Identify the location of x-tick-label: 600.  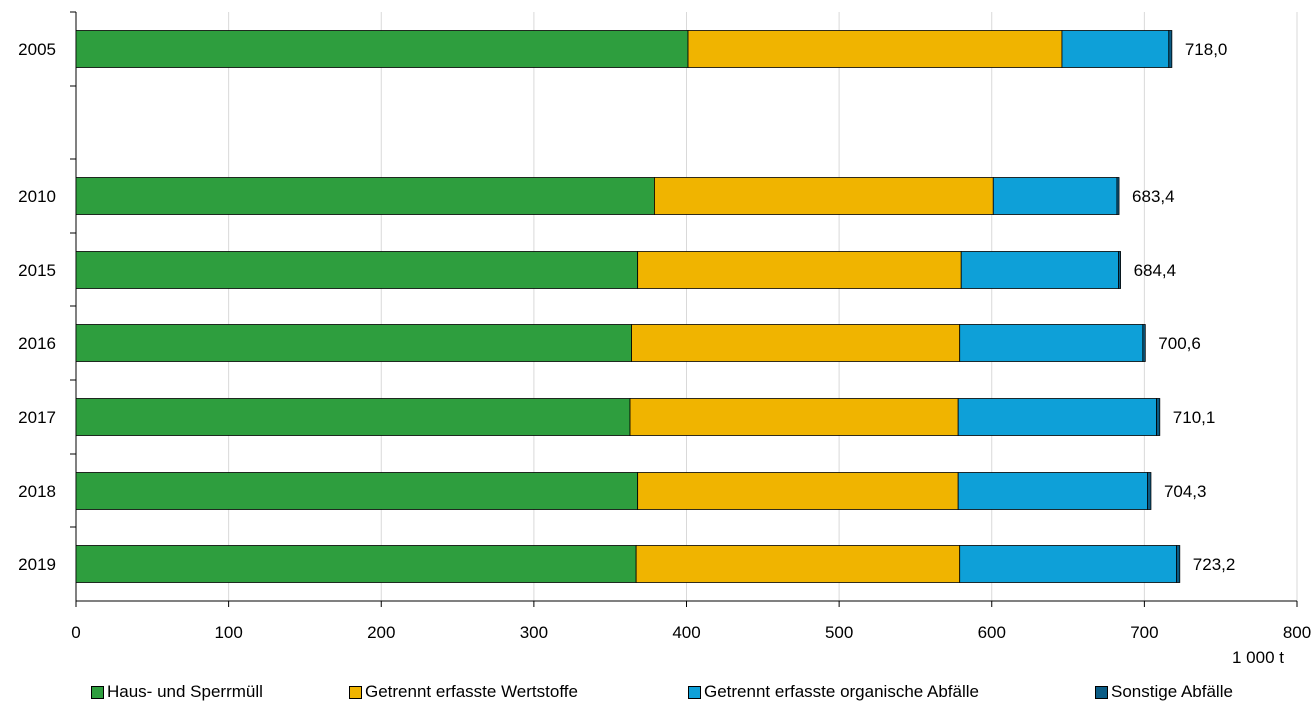
(992, 632).